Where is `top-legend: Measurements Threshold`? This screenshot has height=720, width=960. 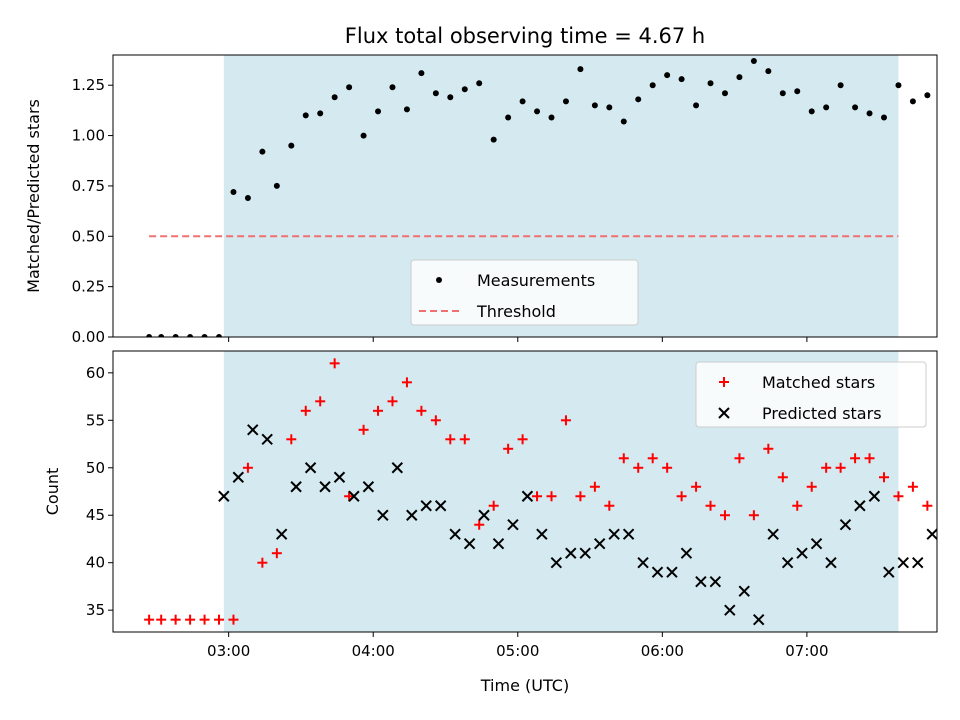 top-legend: Measurements Threshold is located at coordinates (524, 292).